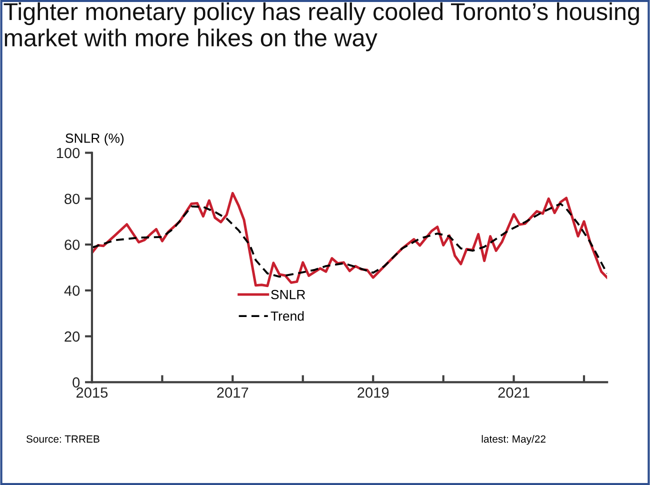 Image resolution: width=650 pixels, height=485 pixels. I want to click on y-tick-label: 80, so click(72, 199).